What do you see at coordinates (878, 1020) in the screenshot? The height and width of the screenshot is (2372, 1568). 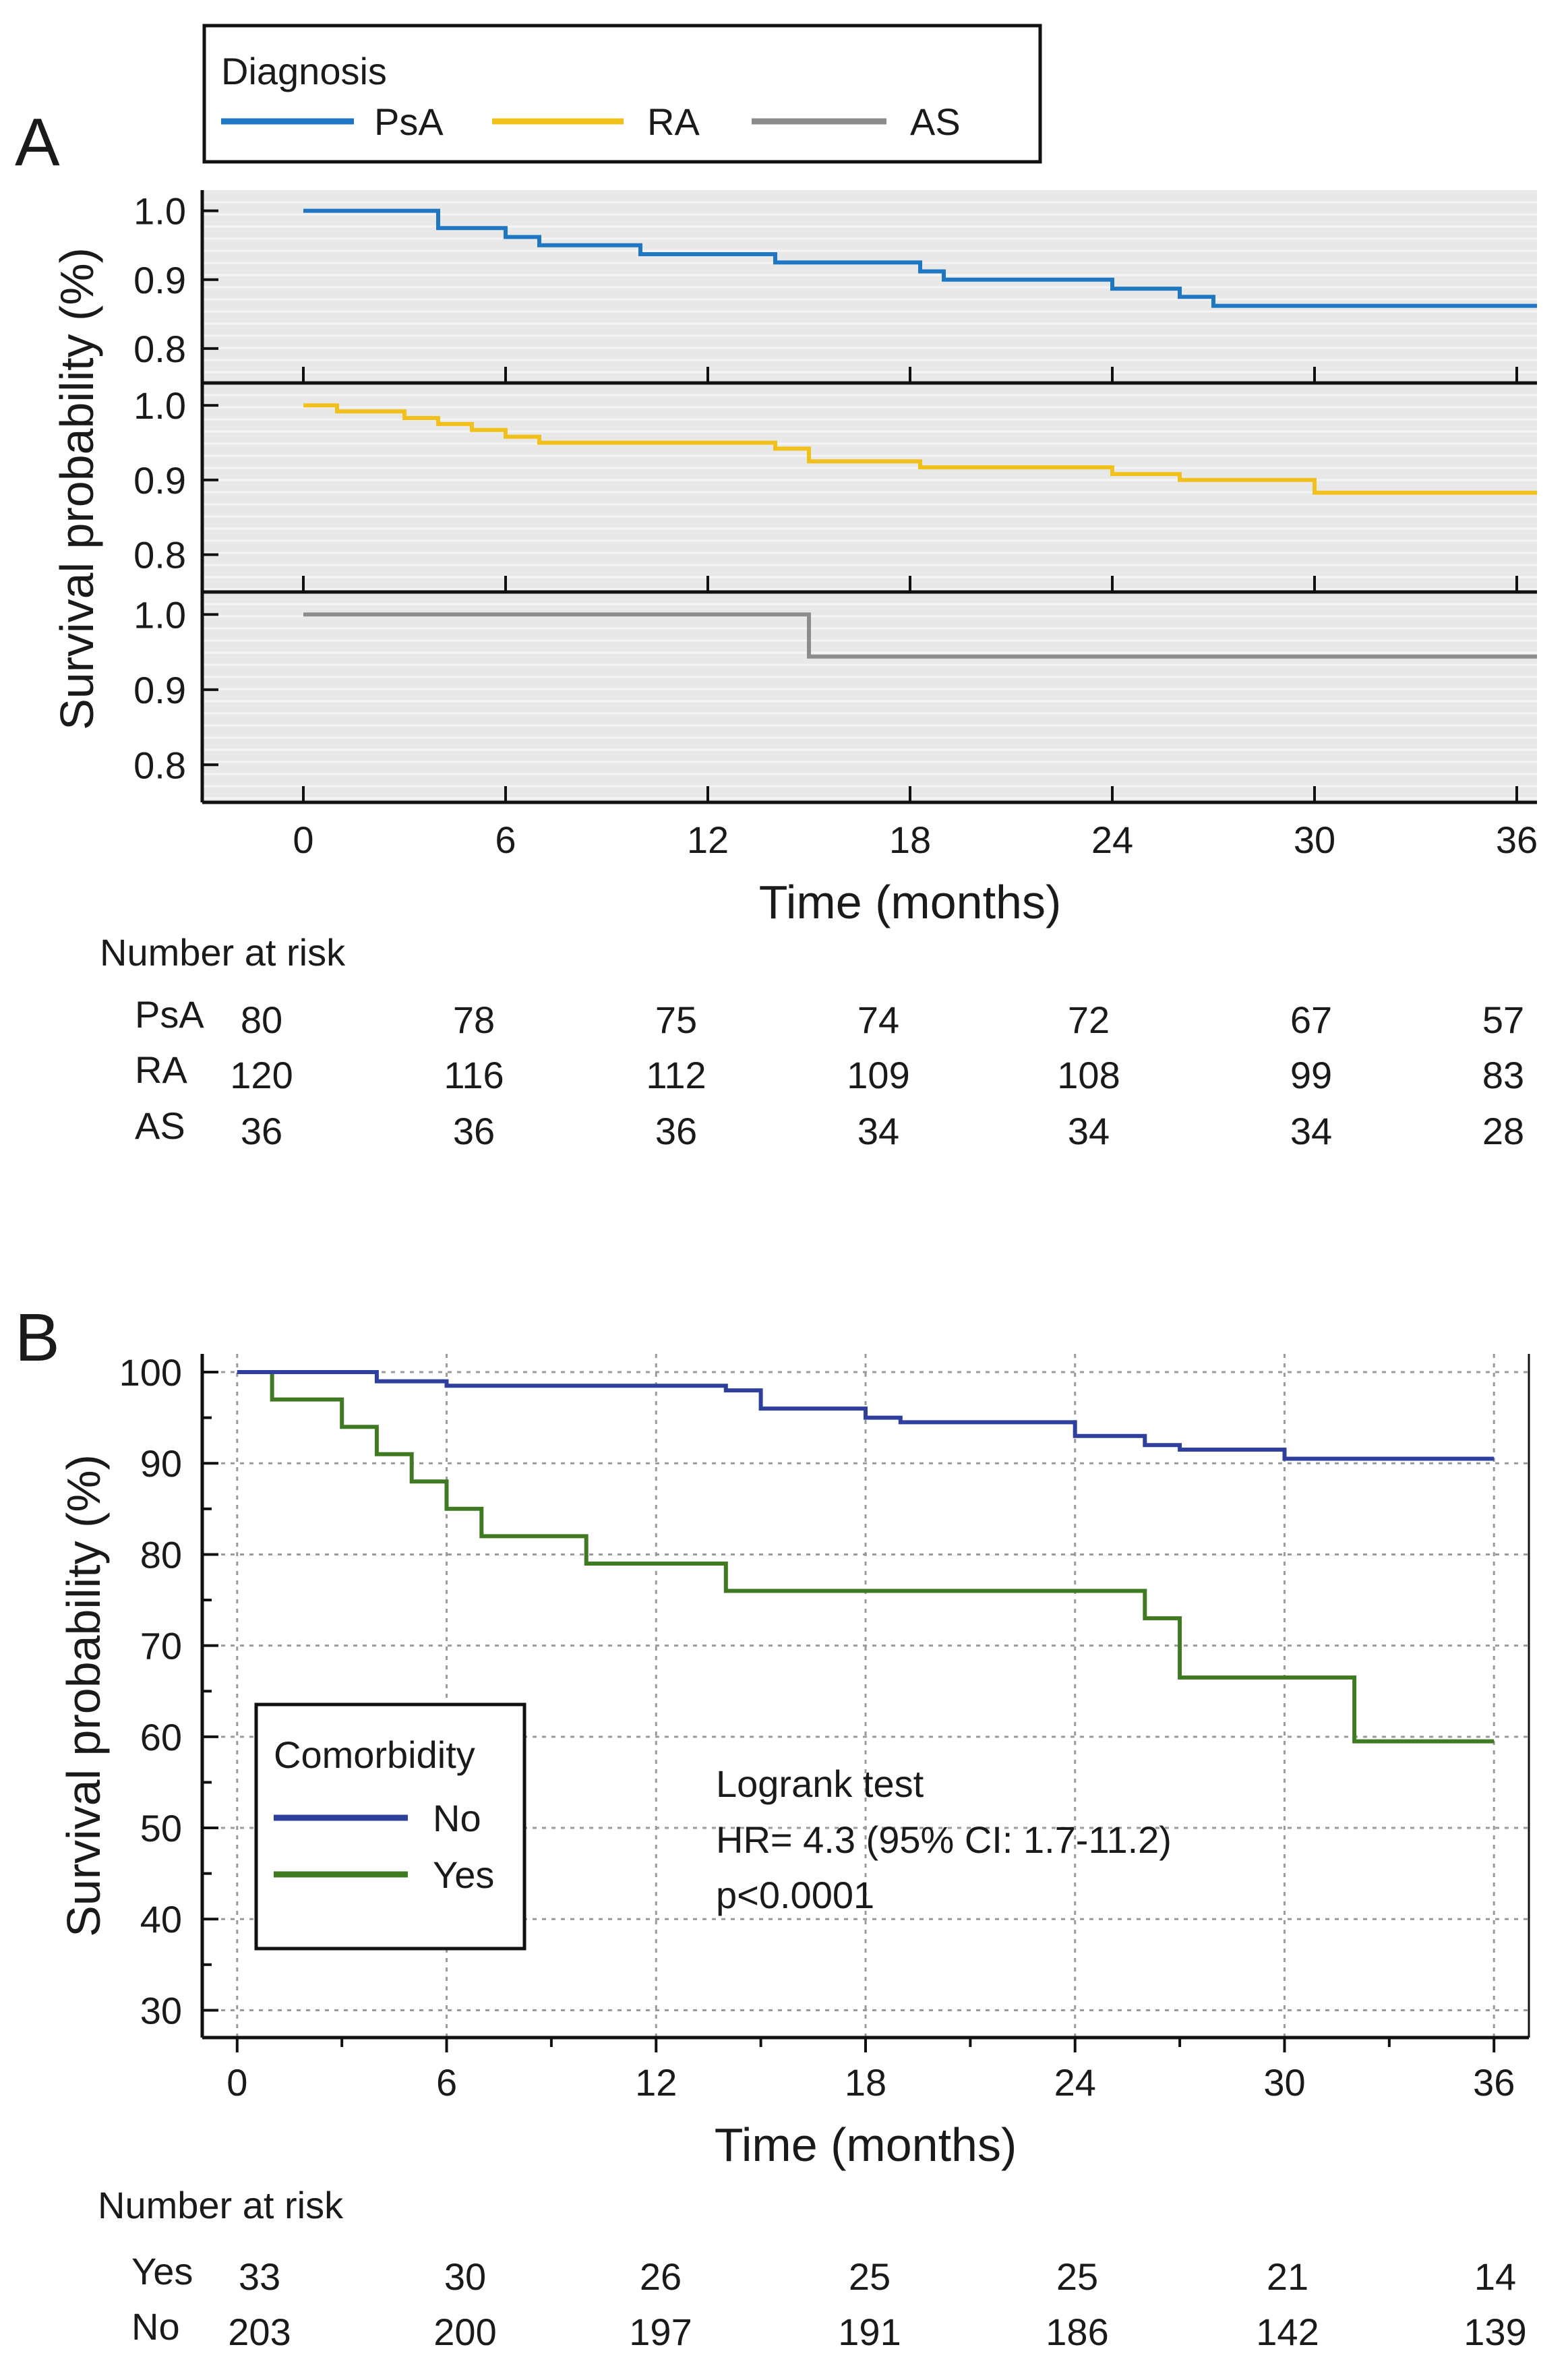 I see `risk-cell: 74` at bounding box center [878, 1020].